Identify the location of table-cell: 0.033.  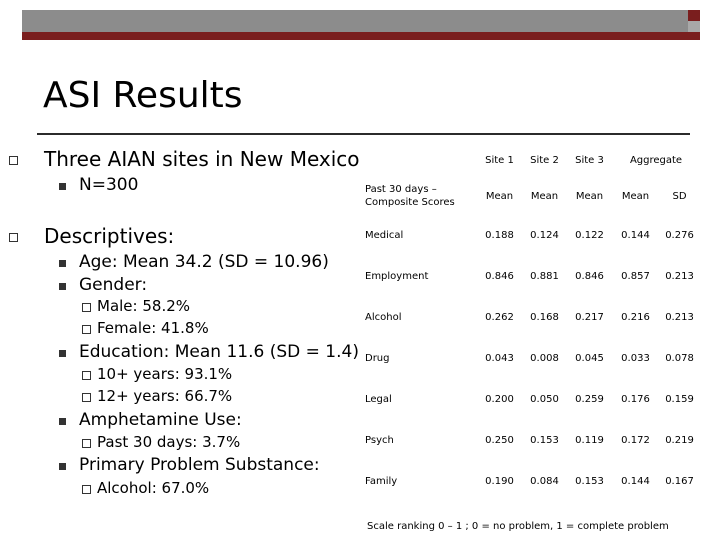
(635, 358).